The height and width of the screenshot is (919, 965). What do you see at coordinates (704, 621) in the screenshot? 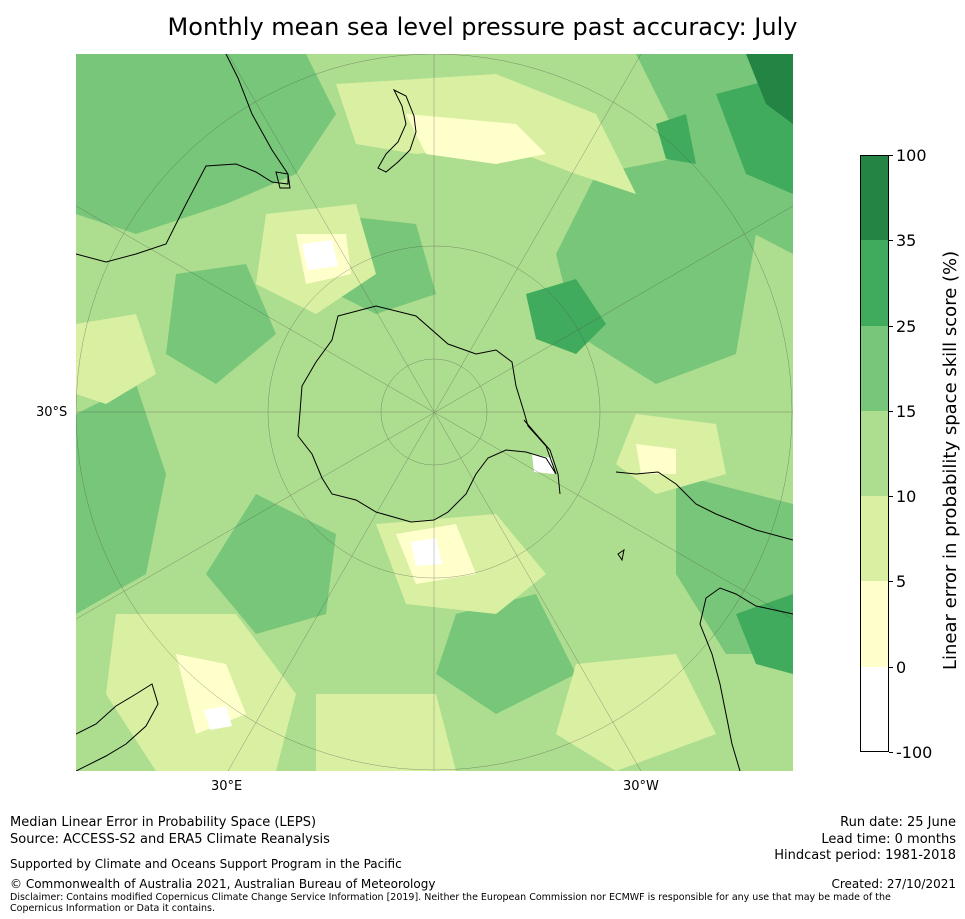
I see `south-america-coast` at bounding box center [704, 621].